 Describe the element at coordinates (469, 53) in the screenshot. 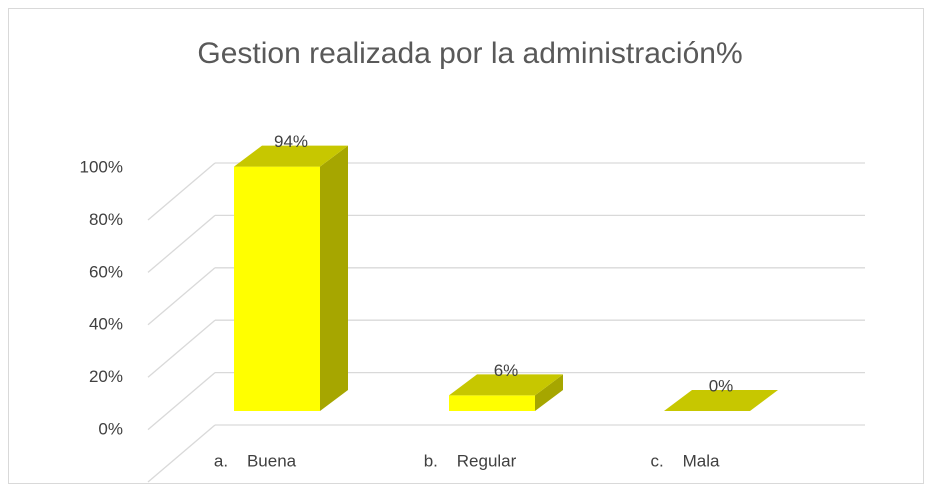

I see `chart-title: Gestion realizada por la administración%` at that location.